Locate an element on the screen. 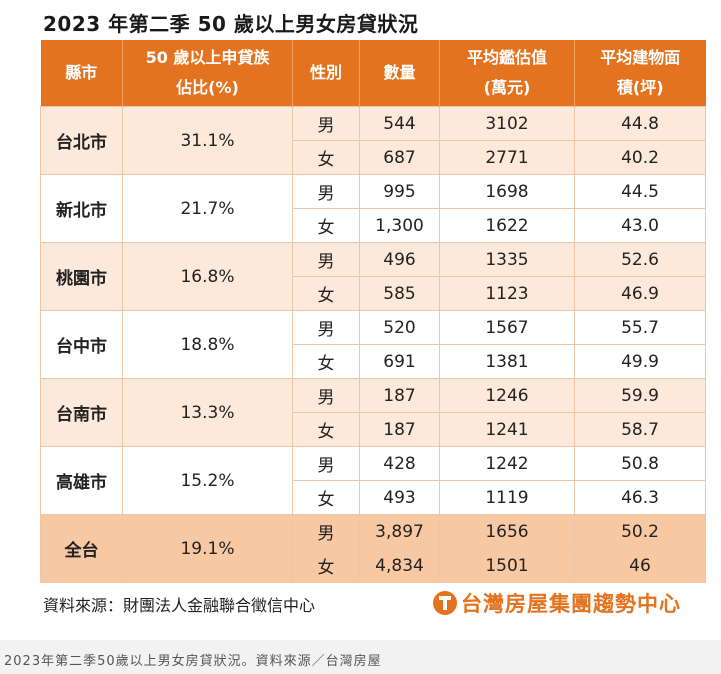 The width and height of the screenshot is (721, 674). city-cell: 台北市 is located at coordinates (81, 140).